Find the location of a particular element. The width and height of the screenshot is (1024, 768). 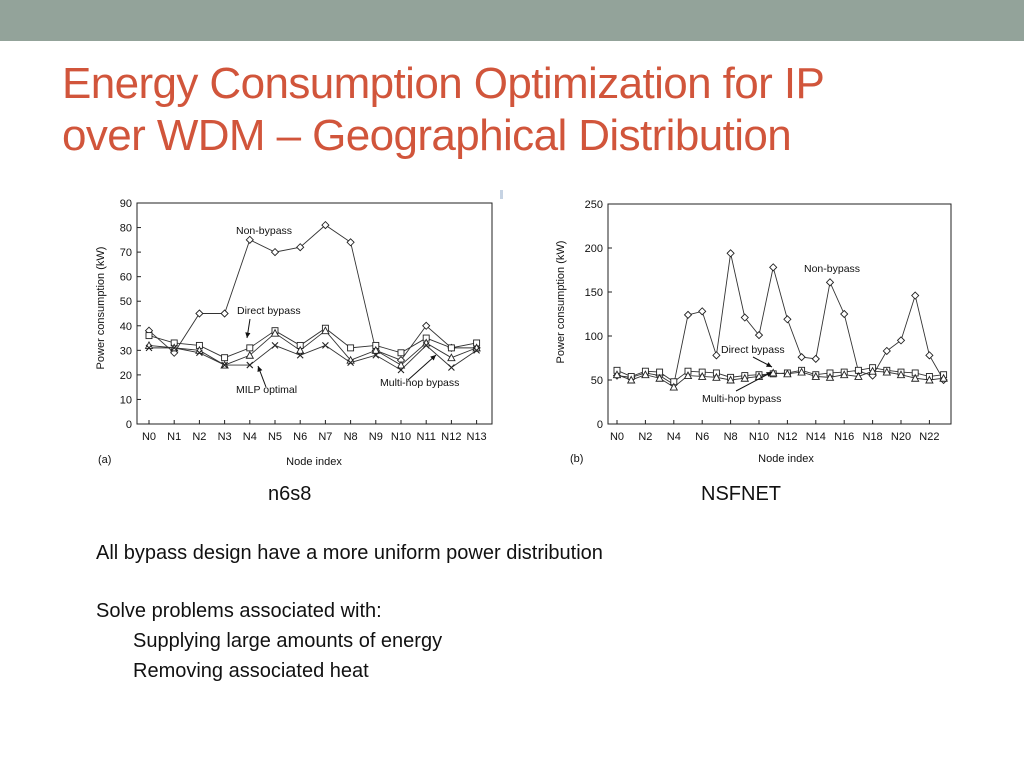

x-tick-label: N13 is located at coordinates (477, 437).